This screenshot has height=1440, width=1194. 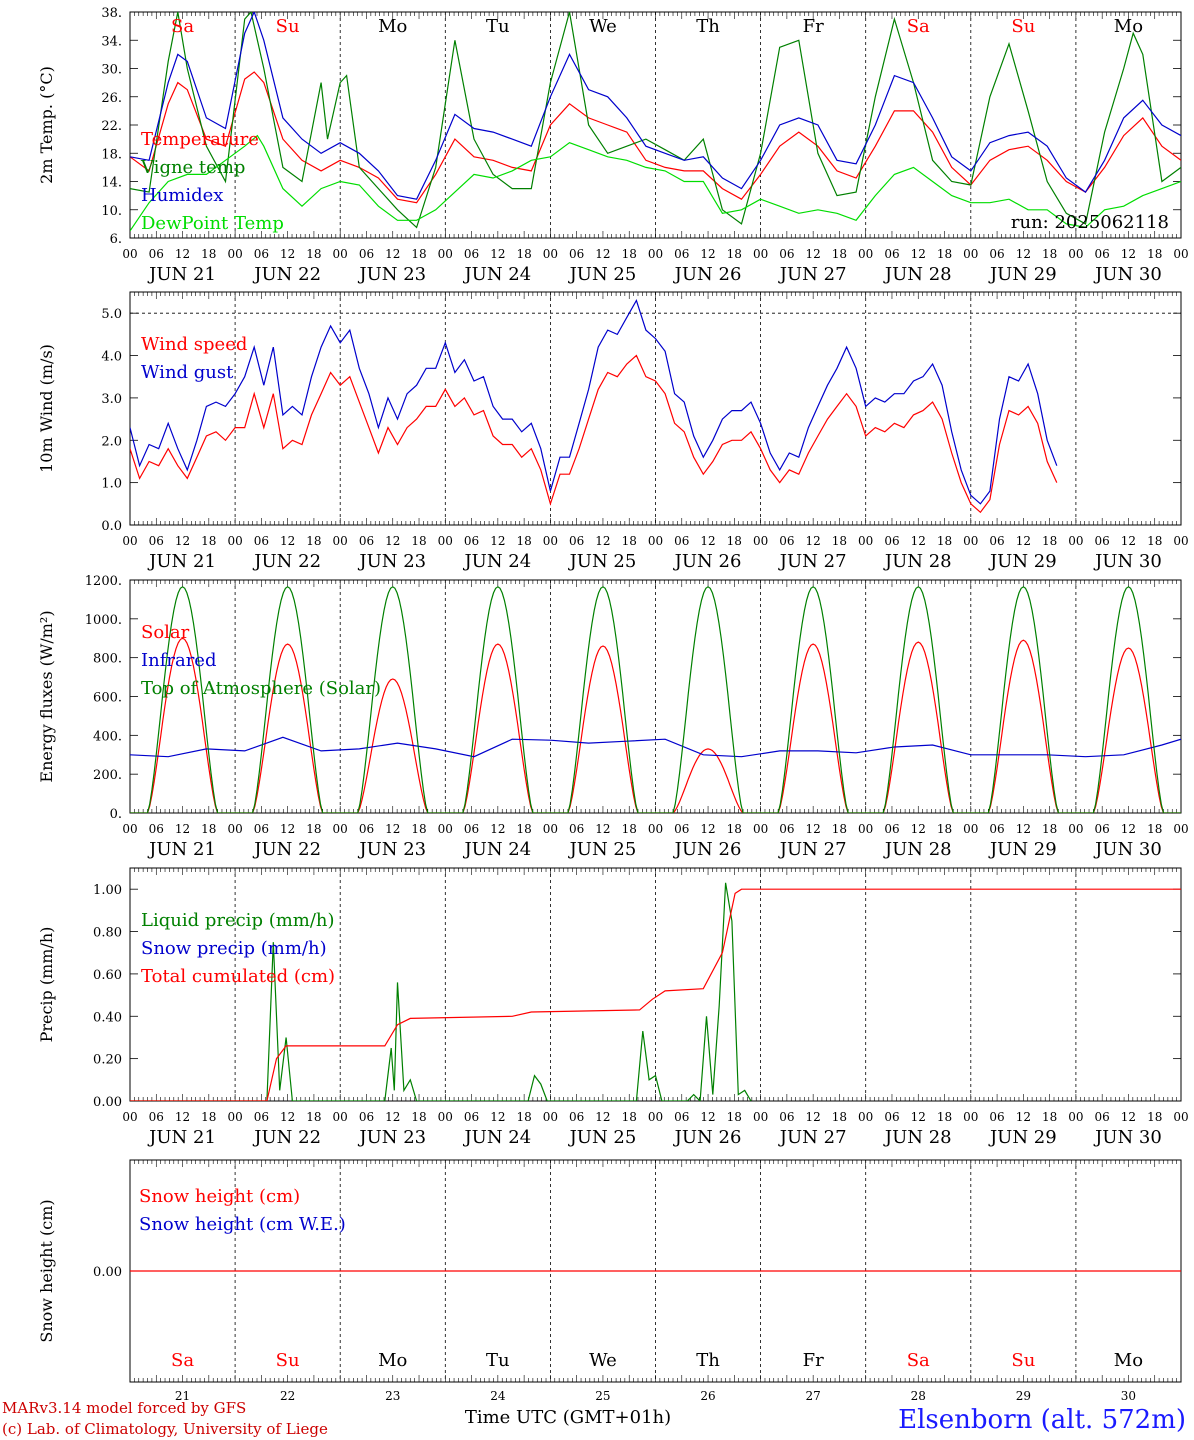 I want to click on legend-entry-temperature: Temperature, so click(x=200, y=139).